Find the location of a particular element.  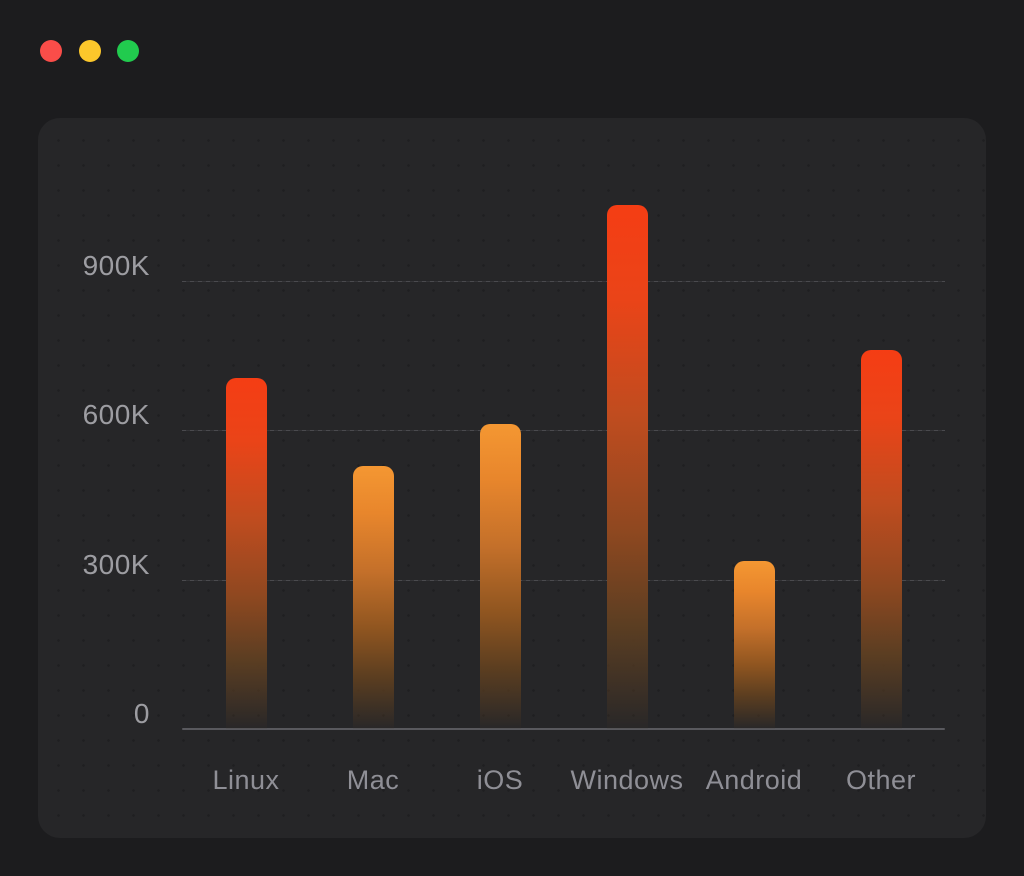

bar-other is located at coordinates (881, 539).